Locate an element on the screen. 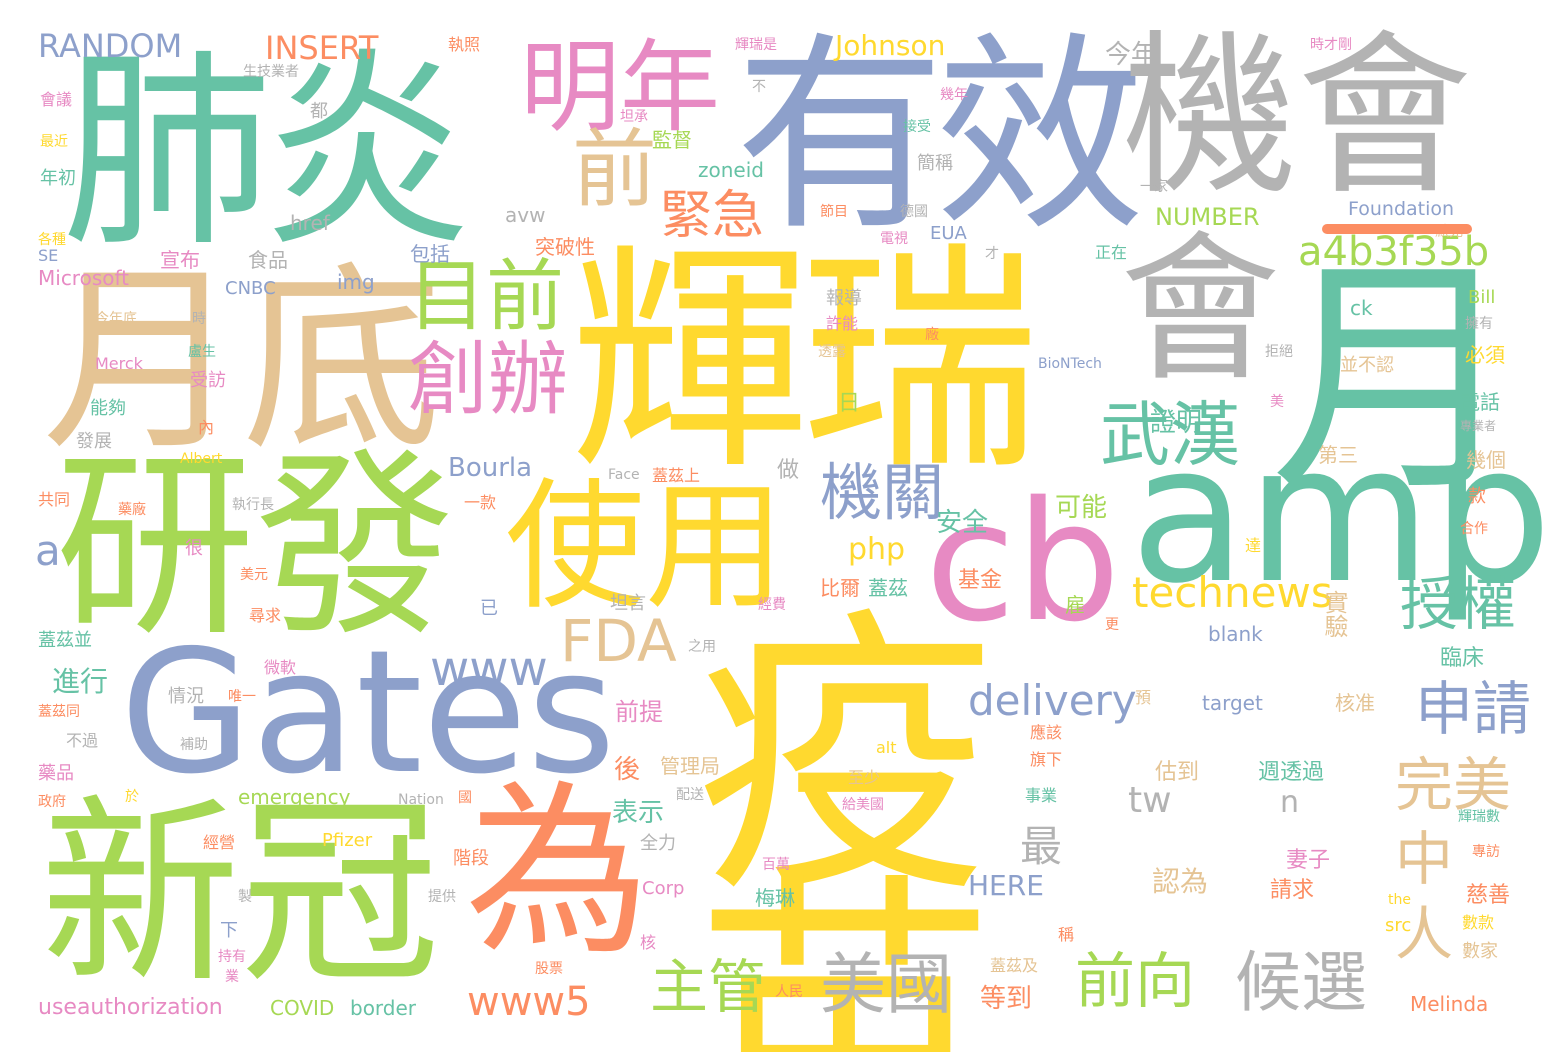 This screenshot has height=1052, width=1548. word-cloud-word: 肺炎 is located at coordinates (267, 152).